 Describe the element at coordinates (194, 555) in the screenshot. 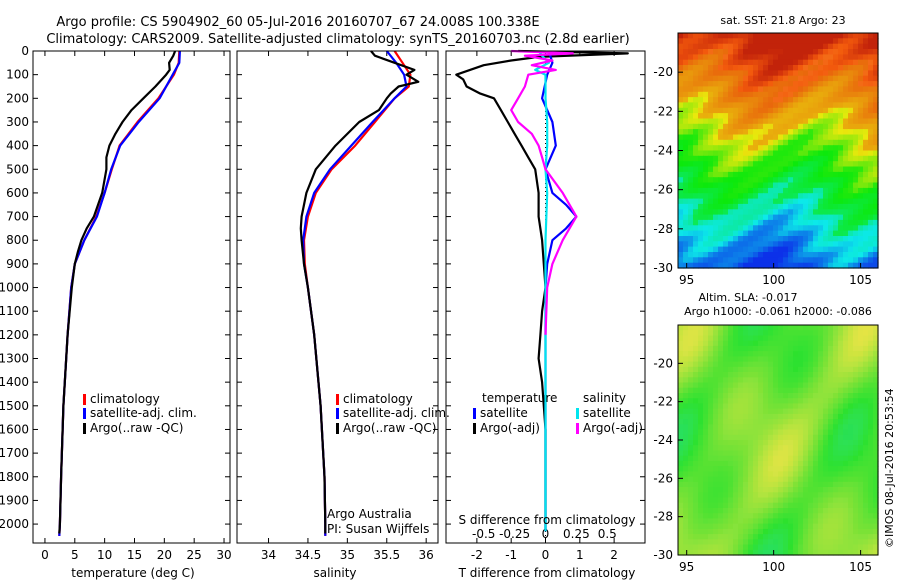

I see `x-tick-label: 25` at that location.